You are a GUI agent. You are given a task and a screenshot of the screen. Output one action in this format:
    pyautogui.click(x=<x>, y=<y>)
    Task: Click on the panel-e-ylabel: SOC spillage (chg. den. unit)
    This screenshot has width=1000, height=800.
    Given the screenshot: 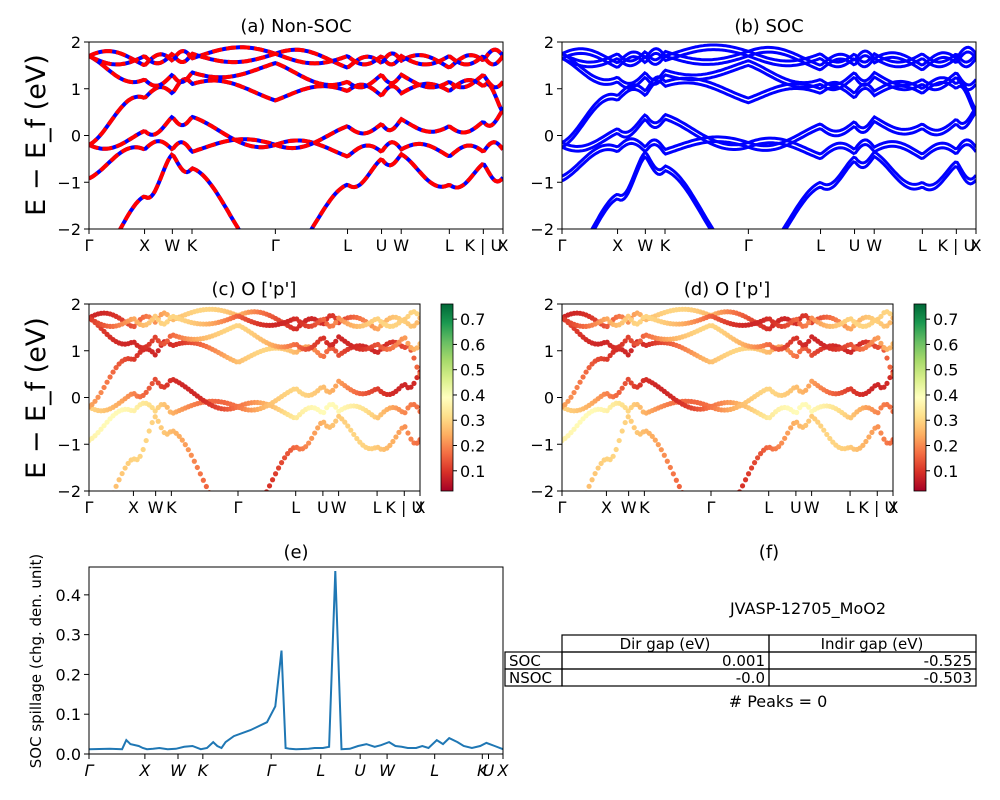 What is the action you would take?
    pyautogui.click(x=36, y=661)
    